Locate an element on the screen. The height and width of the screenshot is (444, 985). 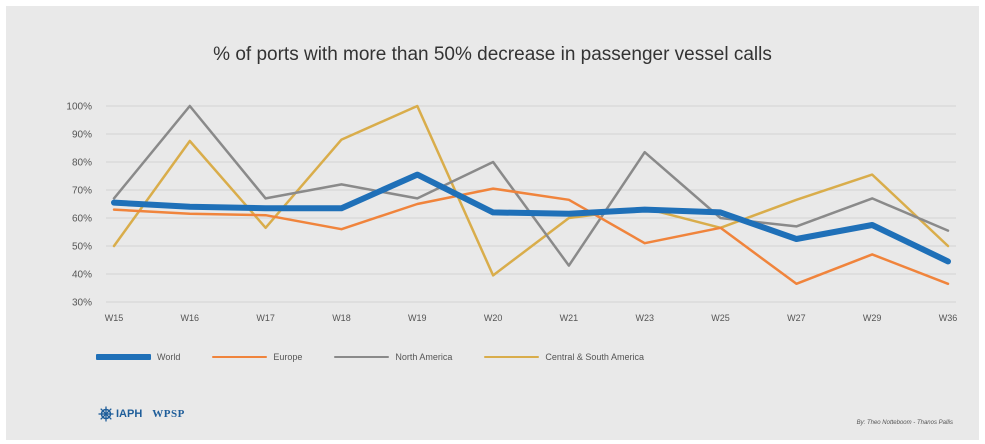
x-tick-label: W21 is located at coordinates (569, 318).